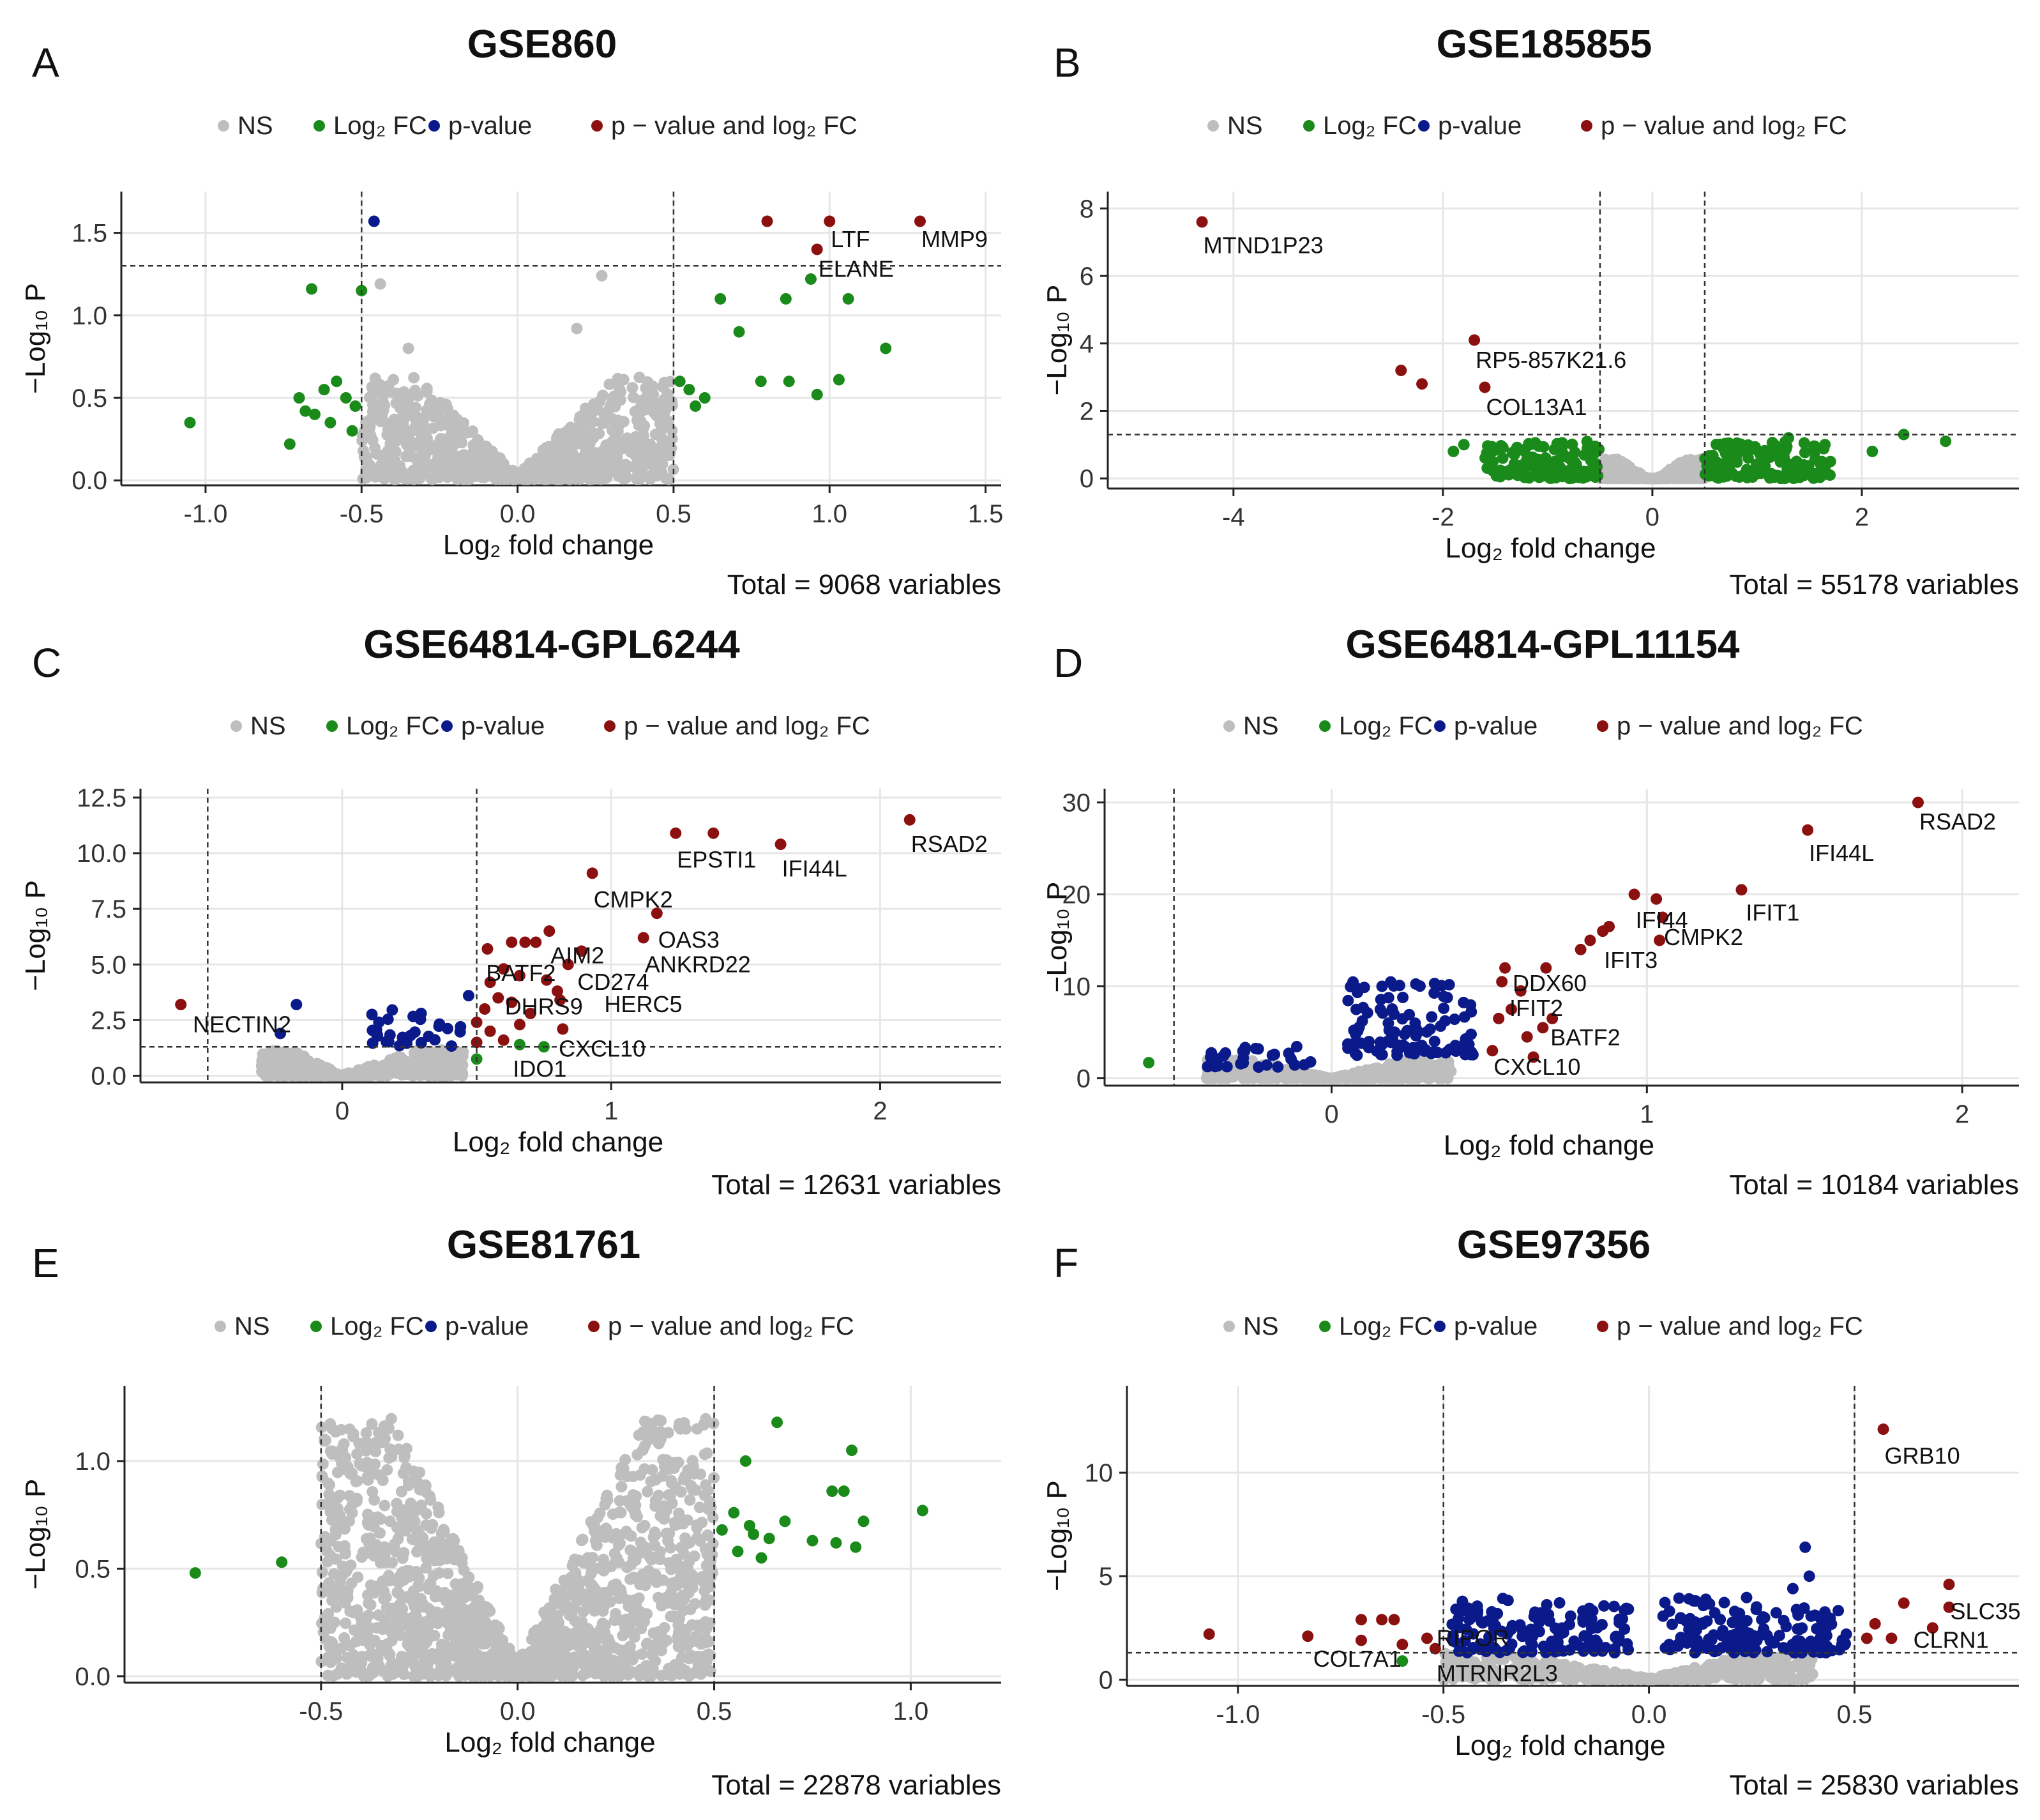 The width and height of the screenshot is (2040, 1820). What do you see at coordinates (1424, 126) in the screenshot?
I see `legend-swatch-pvalue` at bounding box center [1424, 126].